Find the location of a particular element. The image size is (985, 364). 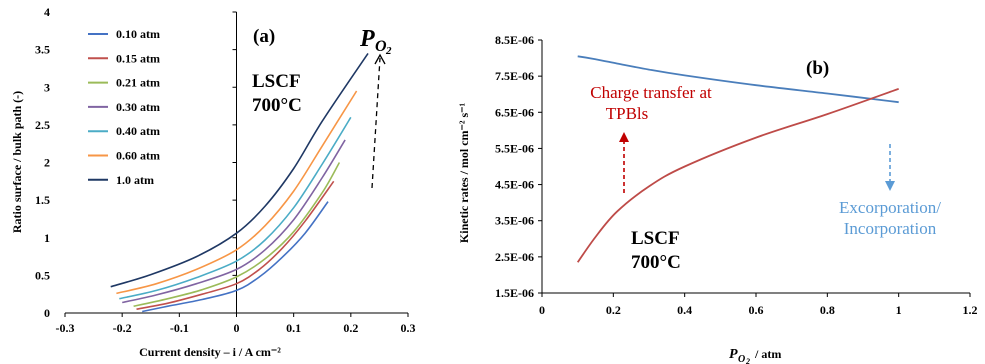

panel-a-po2-arrowhead is located at coordinates (380, 59).